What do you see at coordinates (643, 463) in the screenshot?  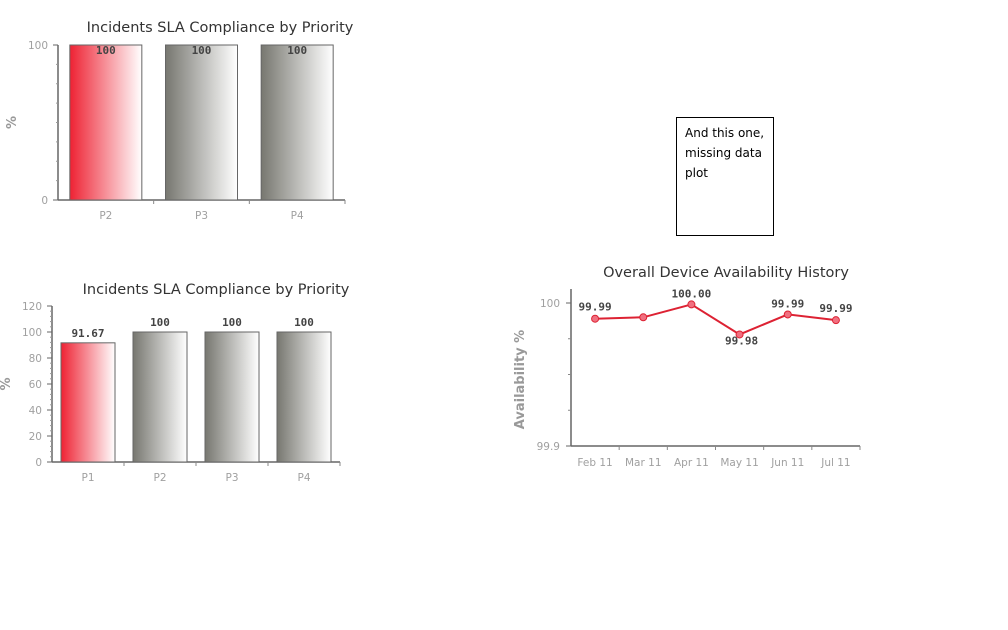 I see `x-tick-label: Mar 11` at bounding box center [643, 463].